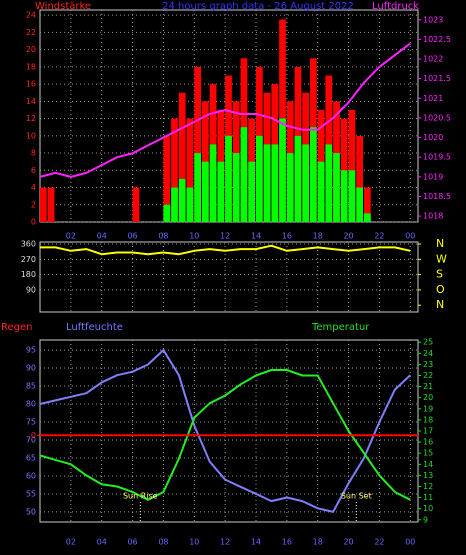  I want to click on y3-label: Regen, so click(17, 327).